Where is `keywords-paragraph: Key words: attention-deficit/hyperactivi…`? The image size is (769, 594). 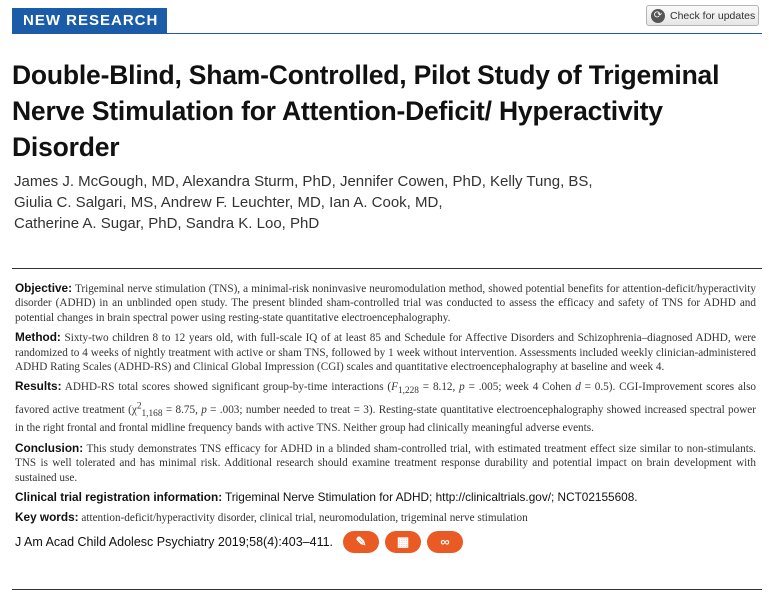
keywords-paragraph: Key words: attention-deficit/hyperactivi… is located at coordinates (385, 517).